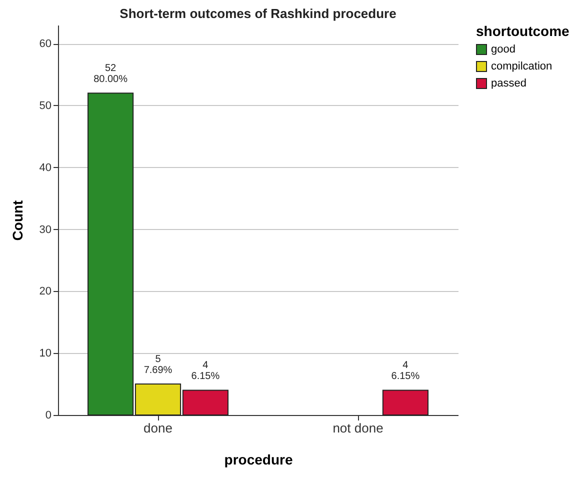 This screenshot has height=490, width=571. What do you see at coordinates (17, 220) in the screenshot?
I see `y-axis-title: Count` at bounding box center [17, 220].